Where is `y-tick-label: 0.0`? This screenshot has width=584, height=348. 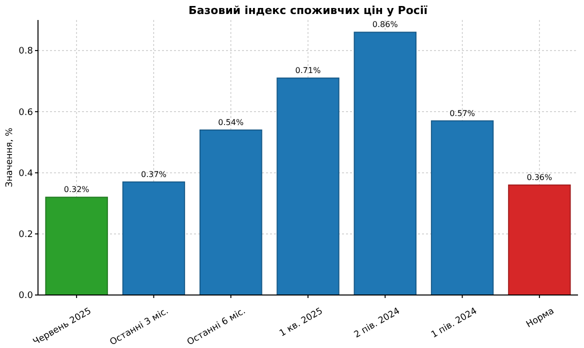
y-tick-label: 0.0 is located at coordinates (26, 296).